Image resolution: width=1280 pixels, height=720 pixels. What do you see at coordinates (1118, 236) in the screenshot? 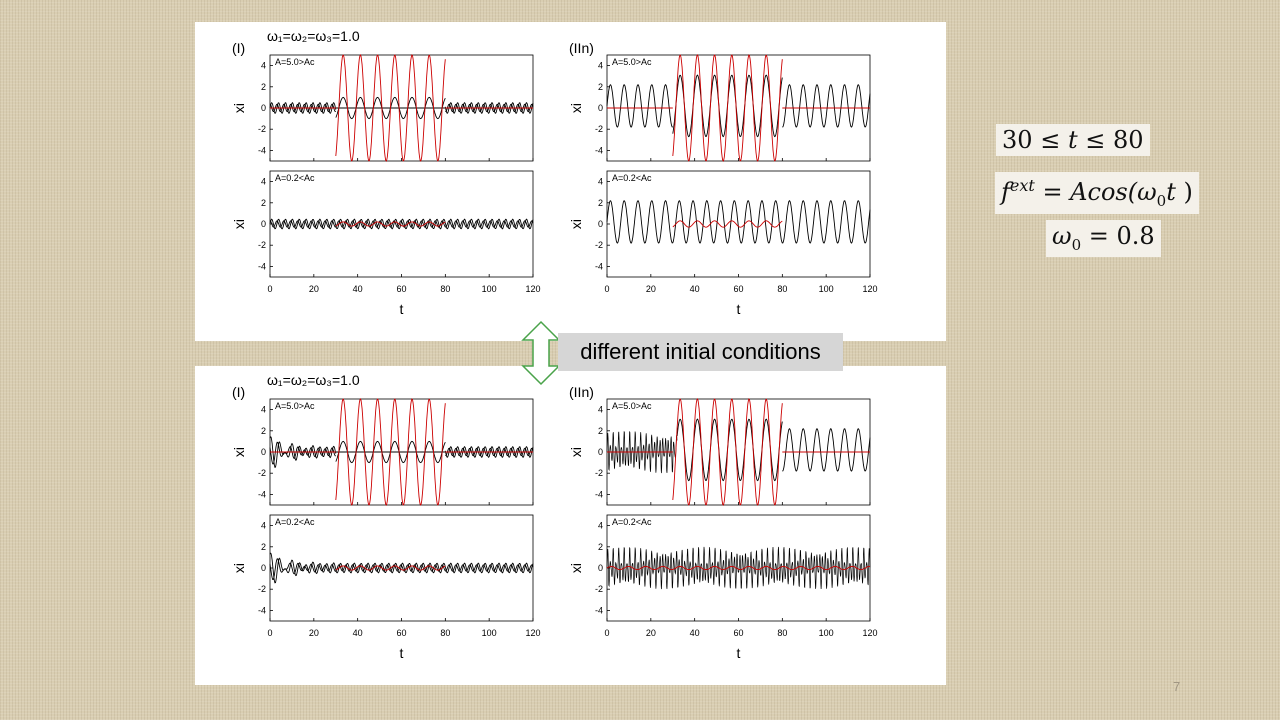
I see `eq3-rest: = 0.8` at bounding box center [1118, 236].